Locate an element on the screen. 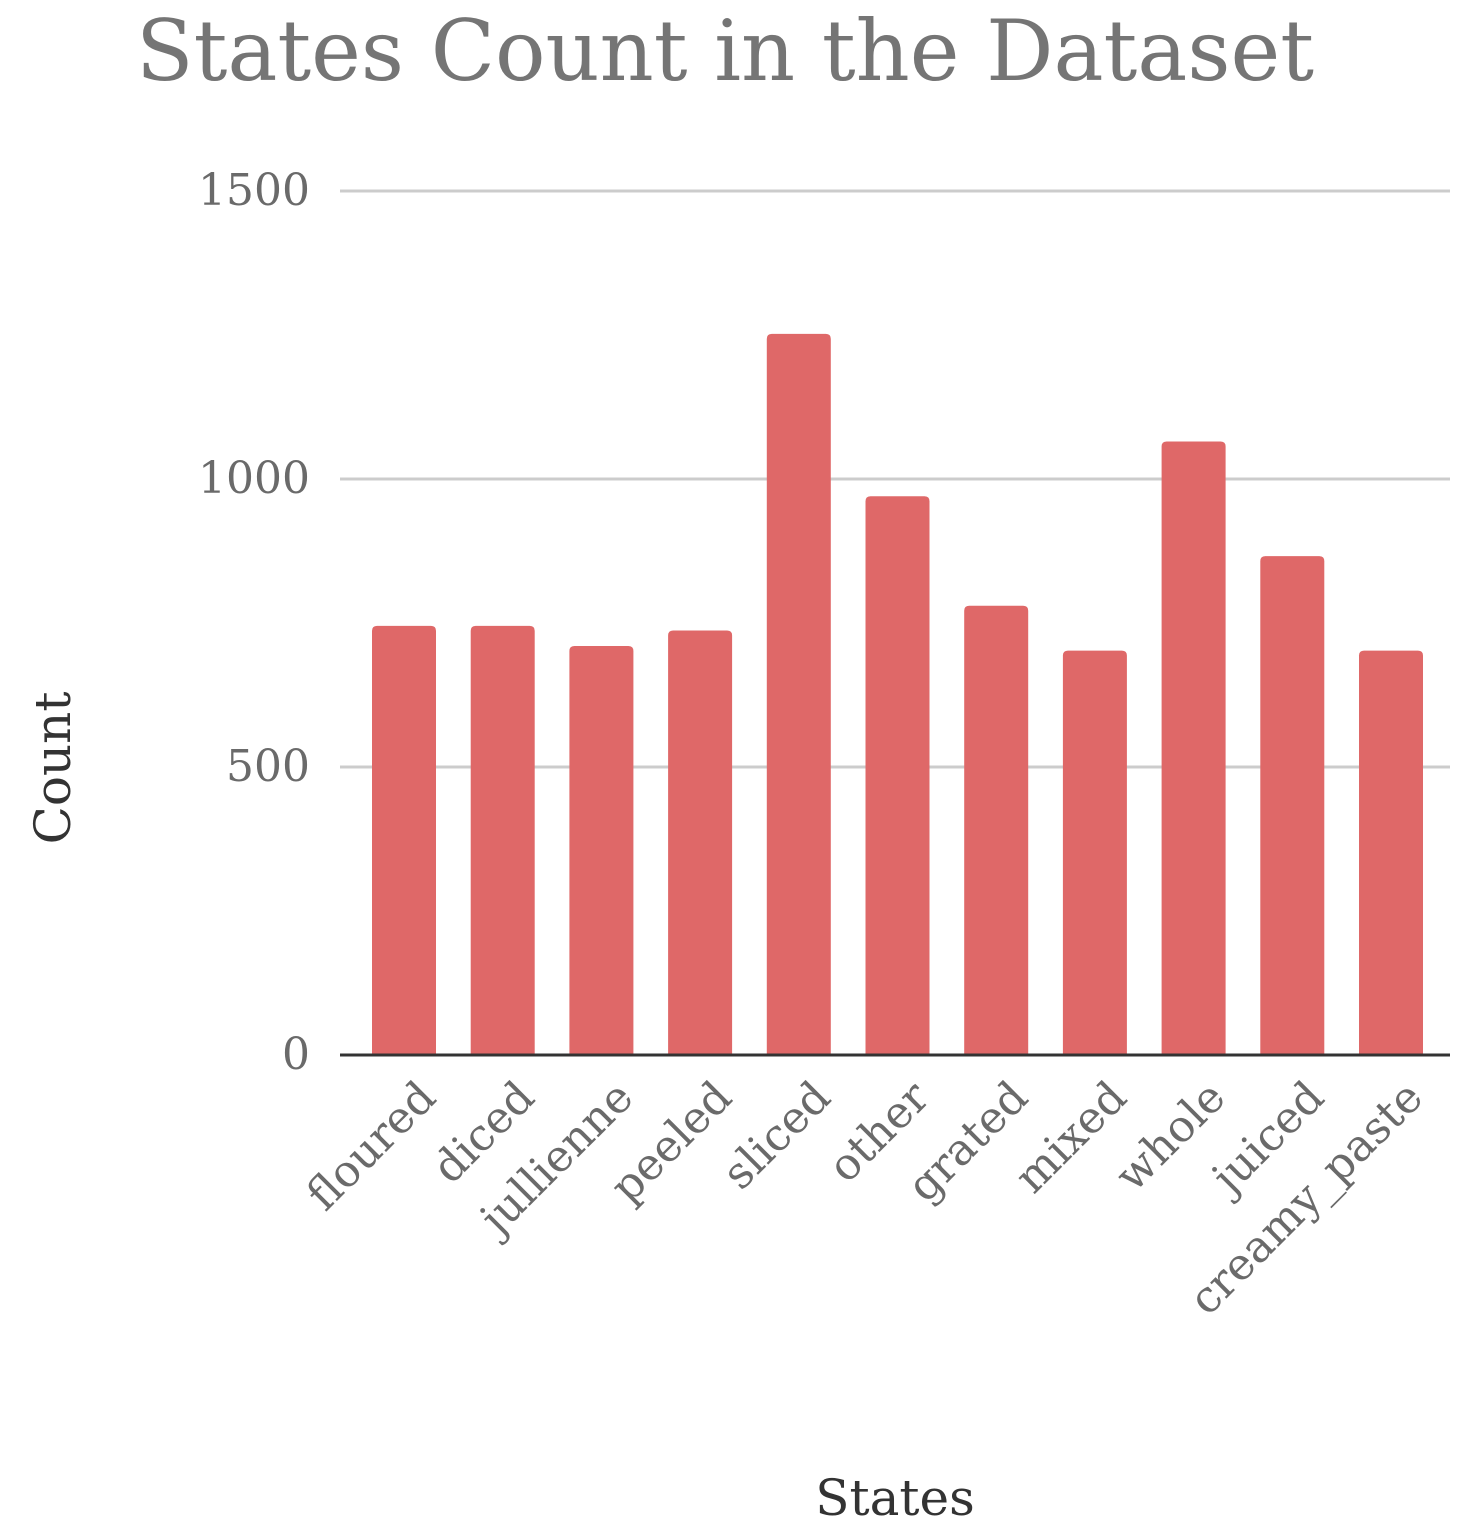 The image size is (1470, 1534). y-tick-label: 1500 is located at coordinates (254, 190).